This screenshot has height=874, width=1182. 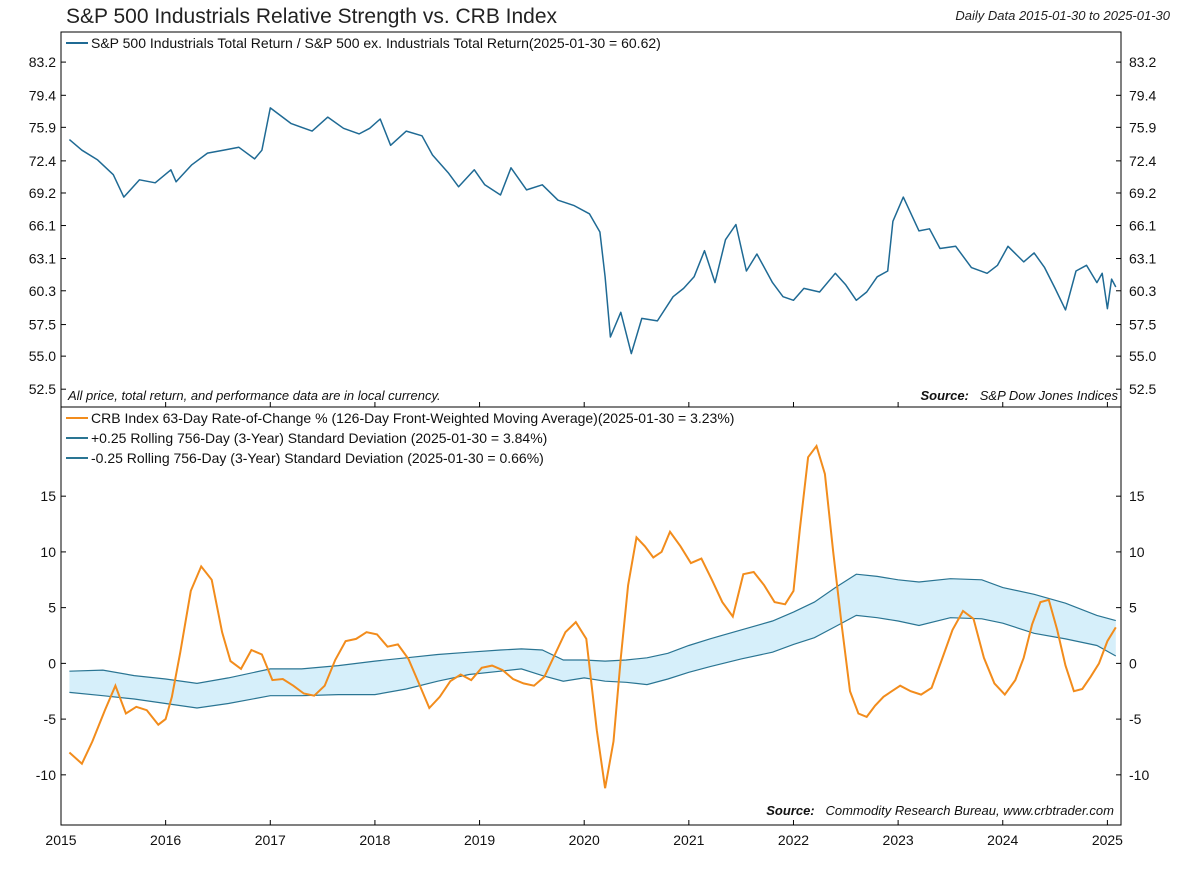 I want to click on top-y-tick-label-left: 75.9, so click(x=42, y=127).